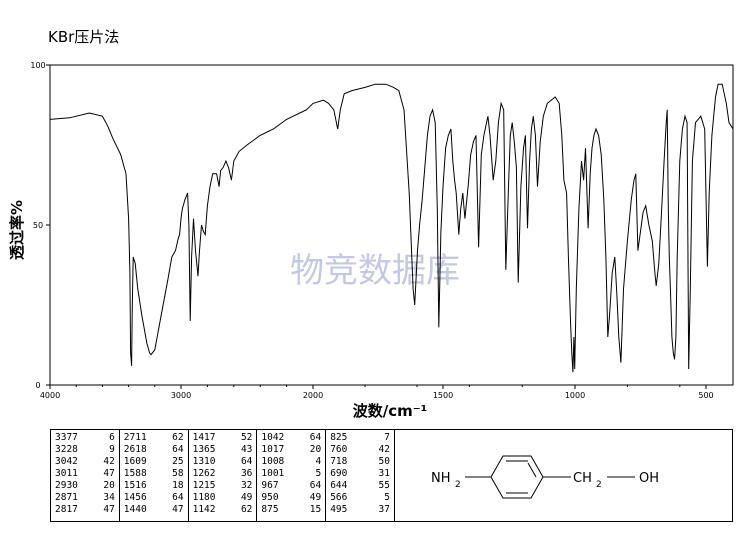  I want to click on peak-wavenumber: 2618, so click(135, 449).